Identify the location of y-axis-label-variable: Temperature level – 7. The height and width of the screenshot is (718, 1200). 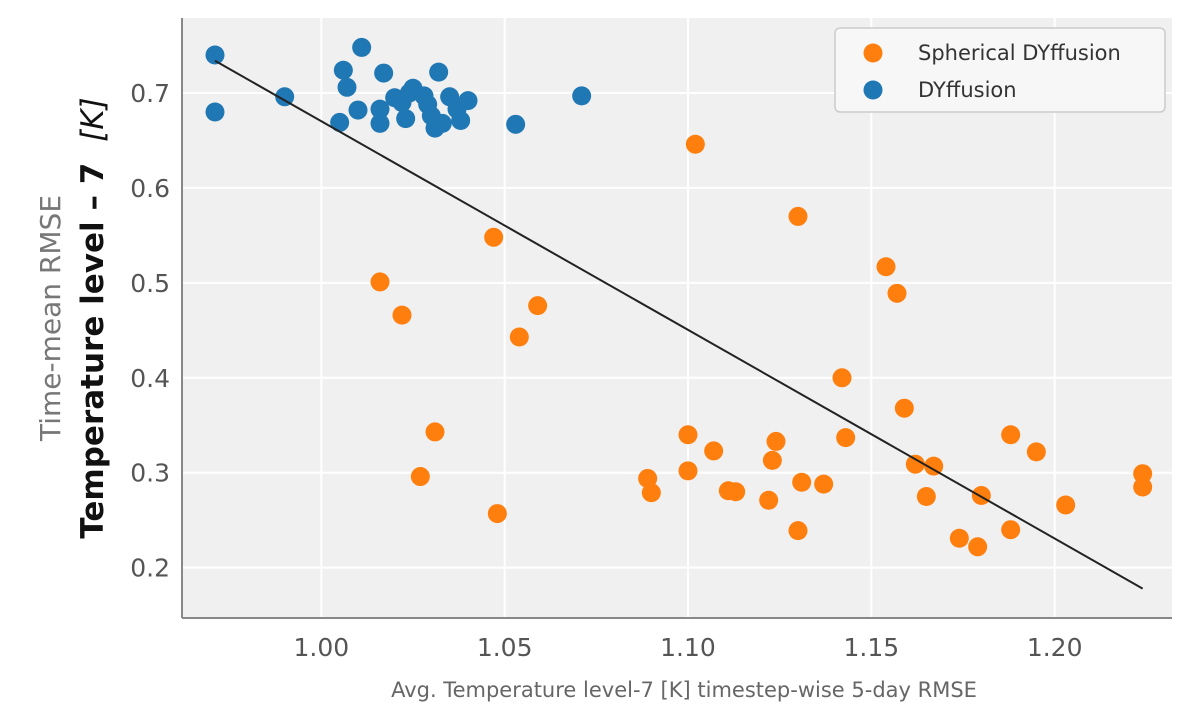
(93, 351).